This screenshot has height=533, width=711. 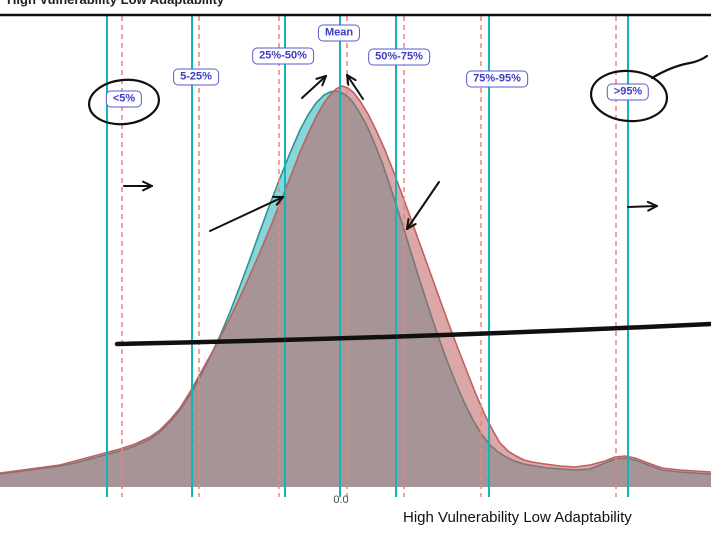 What do you see at coordinates (629, 96) in the screenshot?
I see `ink-circle-around-gt95` at bounding box center [629, 96].